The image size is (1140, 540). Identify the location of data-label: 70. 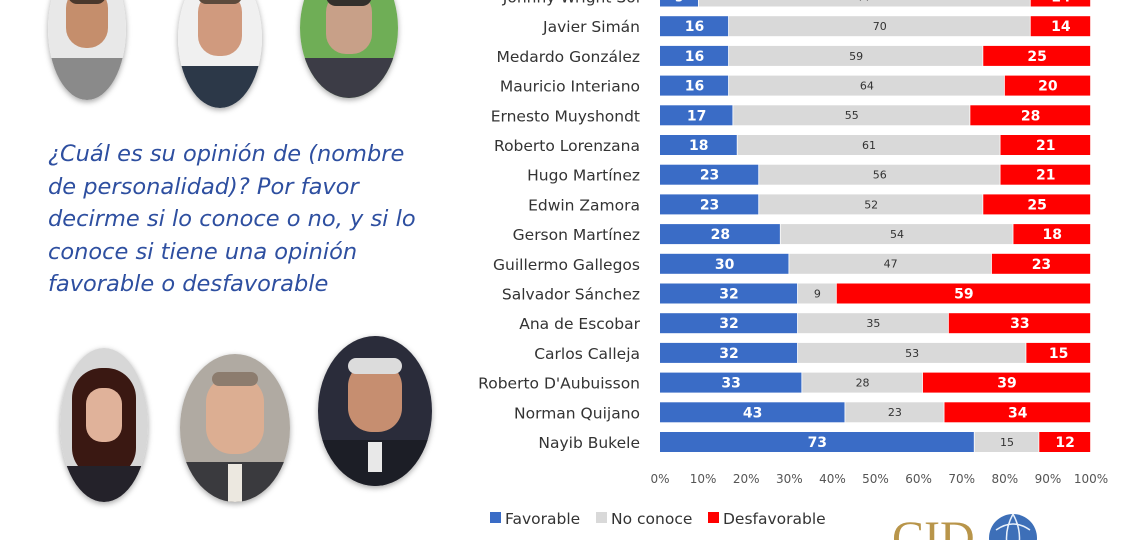
(880, 26).